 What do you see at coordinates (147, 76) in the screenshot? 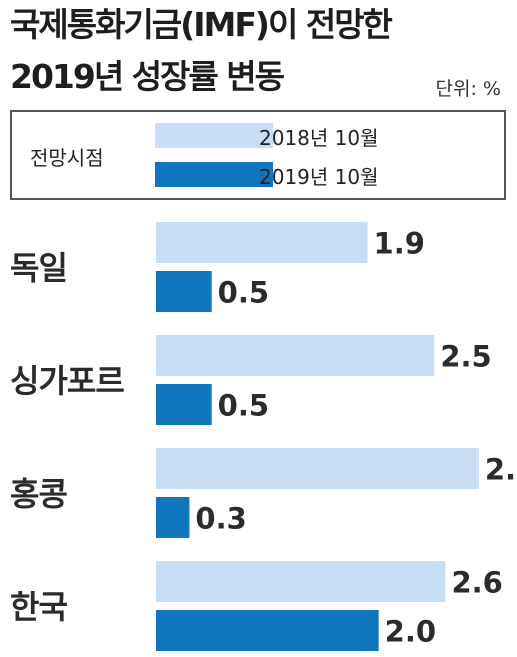
I see `chart-title-line2: 2019년 성장률 변동` at bounding box center [147, 76].